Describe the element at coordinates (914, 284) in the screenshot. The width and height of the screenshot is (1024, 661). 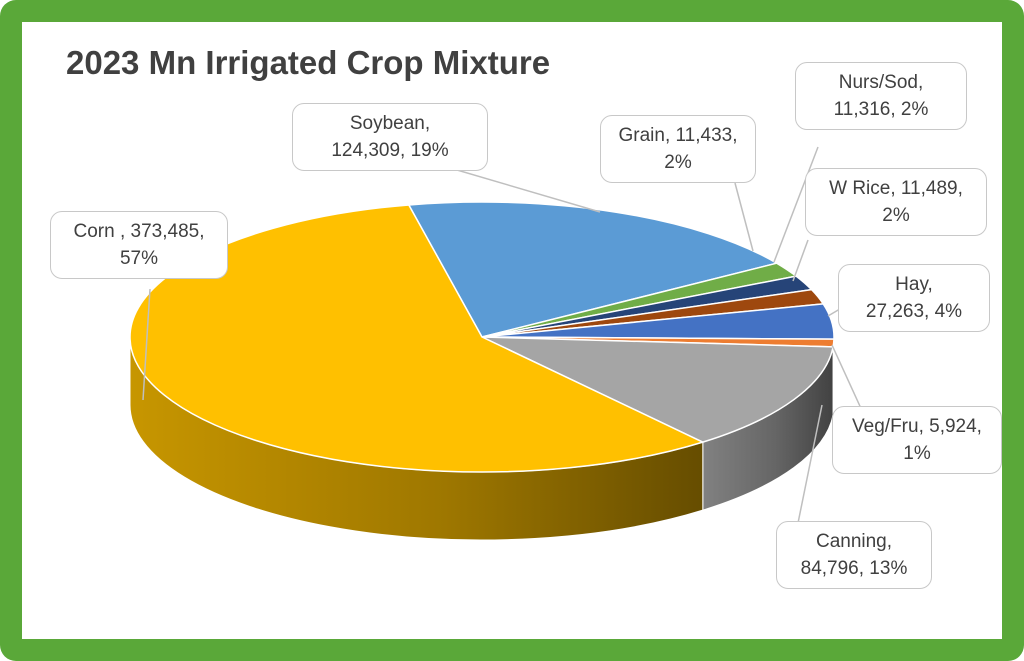
I see `callout-hay-line1: Hay,` at that location.